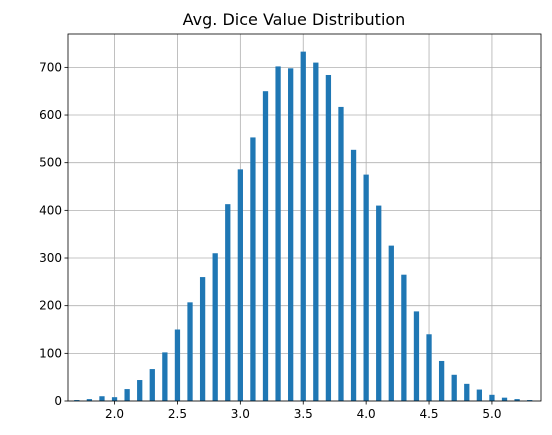 The height and width of the screenshot is (435, 552). Describe the element at coordinates (50, 115) in the screenshot. I see `y-tick-label: 600` at that location.